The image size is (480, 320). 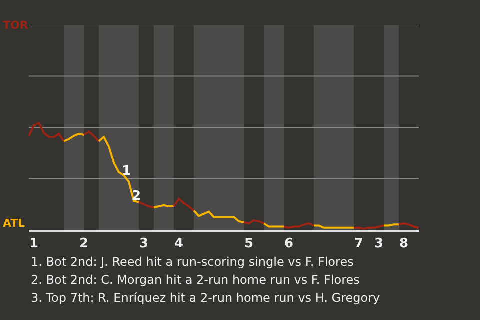 What do you see at coordinates (404, 244) in the screenshot?
I see `x-tick-label: 8` at bounding box center [404, 244].